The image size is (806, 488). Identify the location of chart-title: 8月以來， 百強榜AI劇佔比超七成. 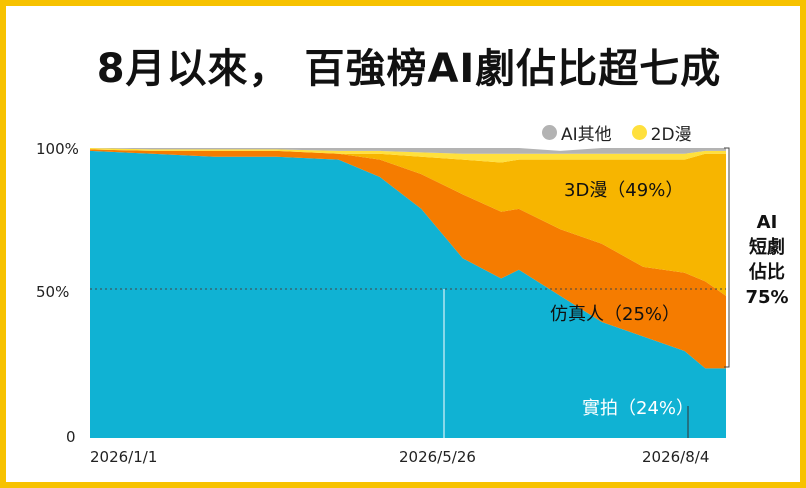
(409, 69).